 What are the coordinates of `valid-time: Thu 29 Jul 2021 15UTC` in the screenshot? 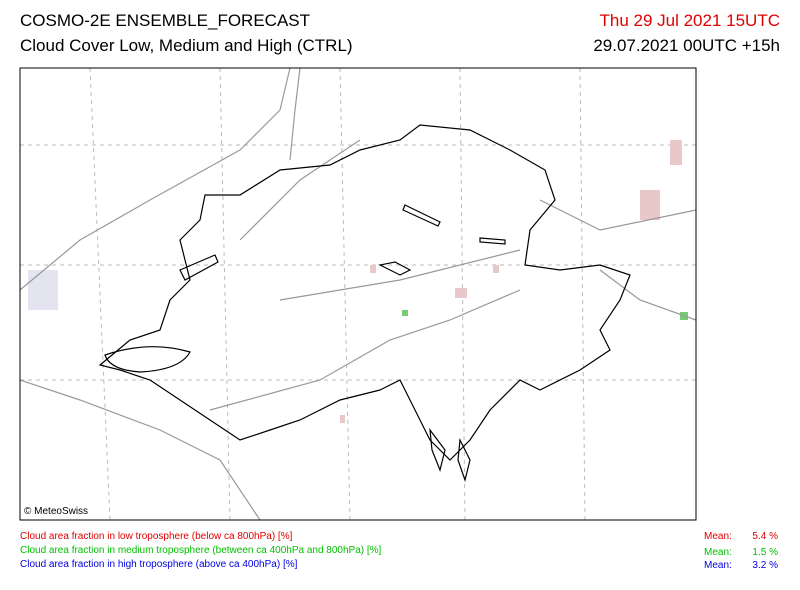 It's located at (690, 20).